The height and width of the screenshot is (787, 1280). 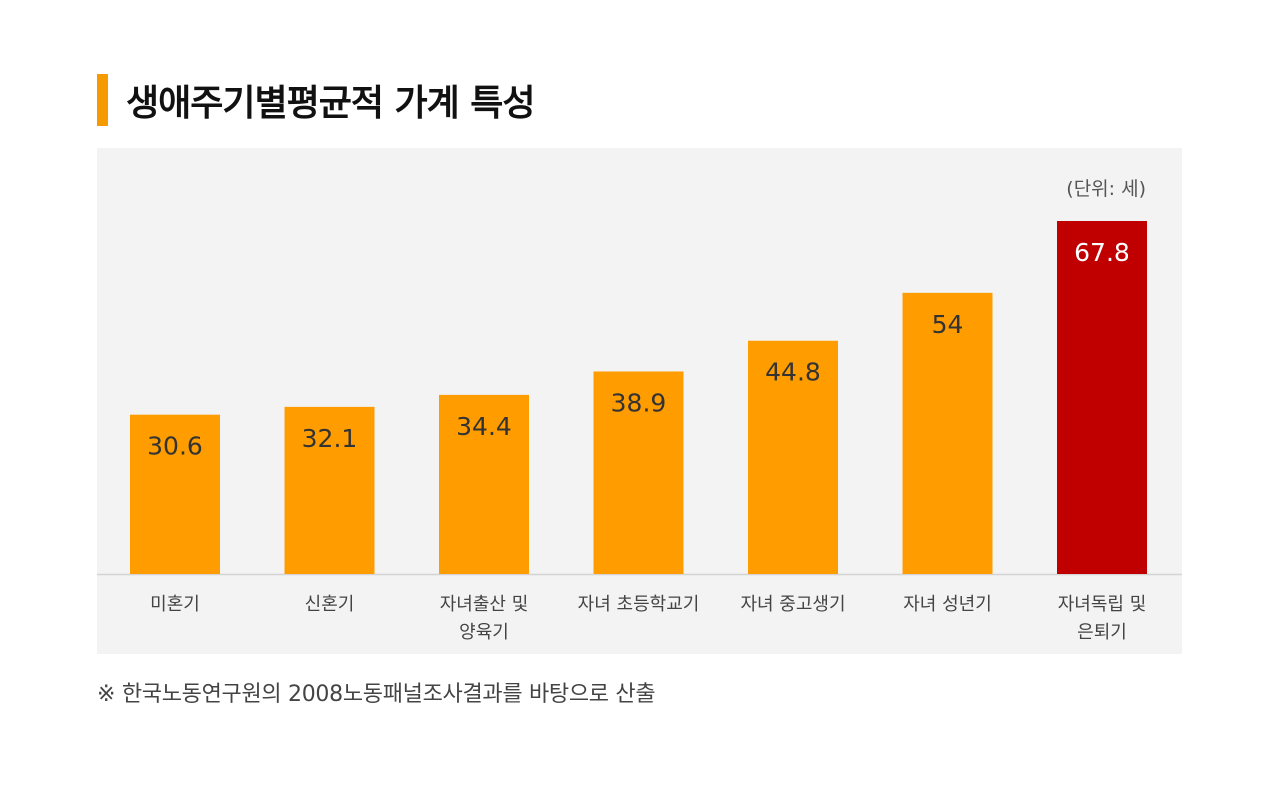 What do you see at coordinates (639, 604) in the screenshot?
I see `x-tick-label-4: 자녀 초등학교기` at bounding box center [639, 604].